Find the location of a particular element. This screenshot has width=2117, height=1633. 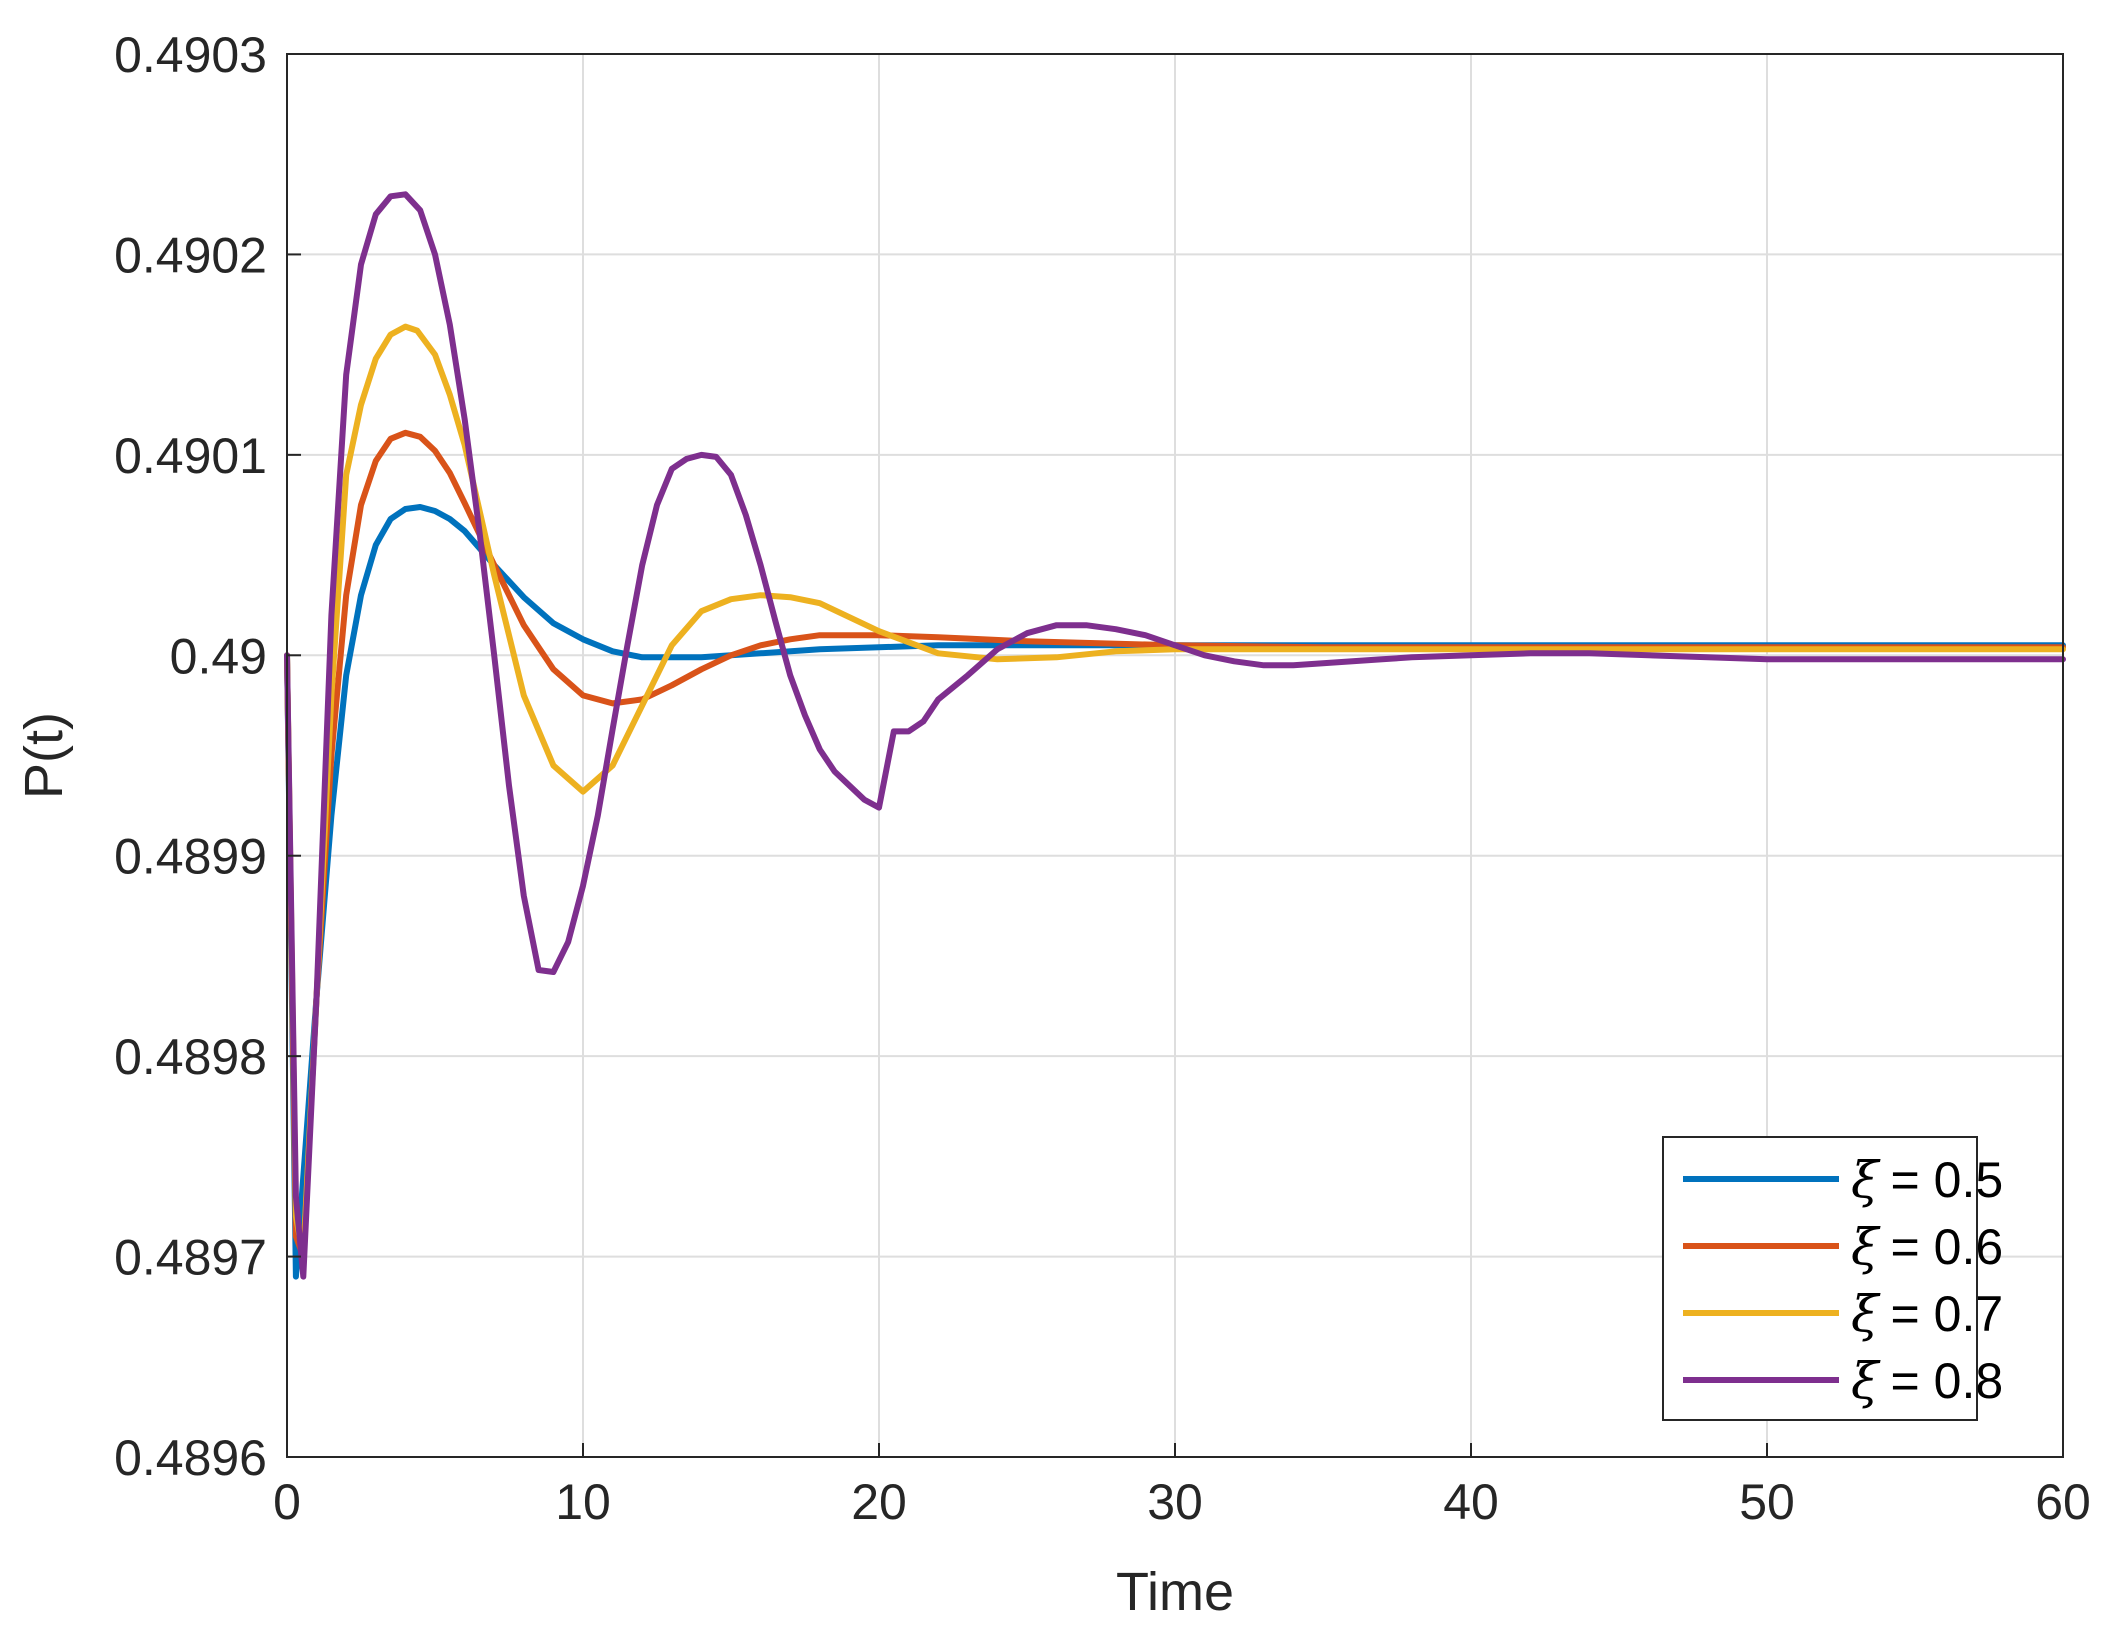

x-tick-label: 60 is located at coordinates (2063, 1502).